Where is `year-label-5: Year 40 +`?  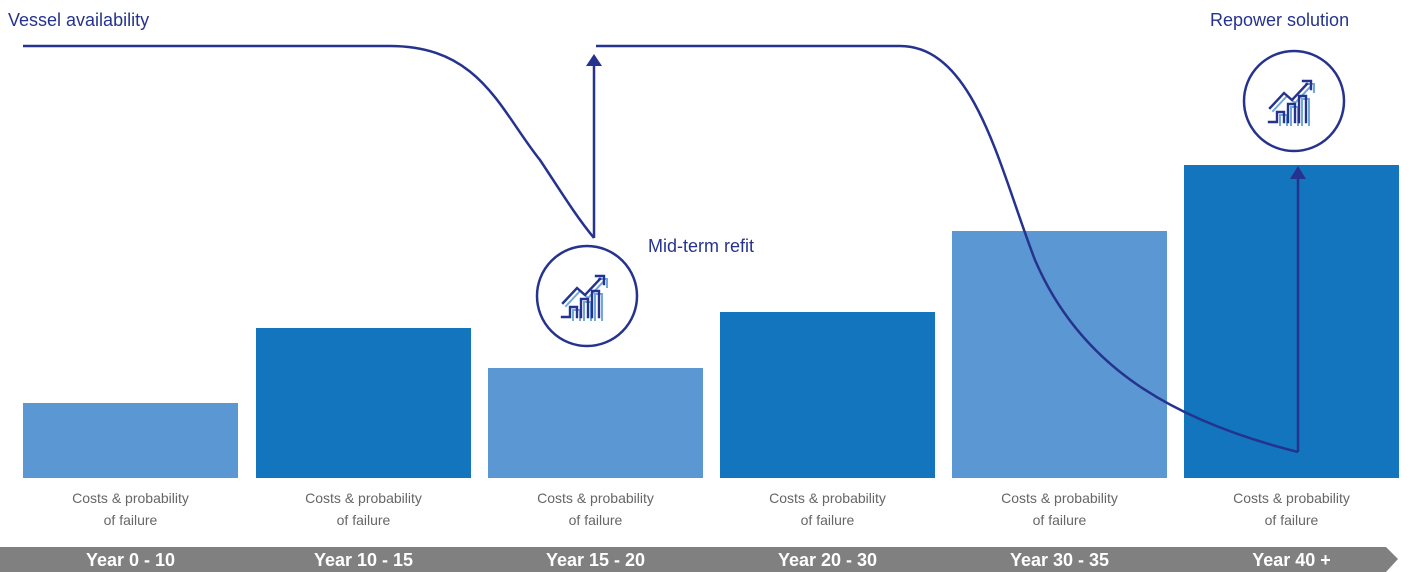 year-label-5: Year 40 + is located at coordinates (1291, 560).